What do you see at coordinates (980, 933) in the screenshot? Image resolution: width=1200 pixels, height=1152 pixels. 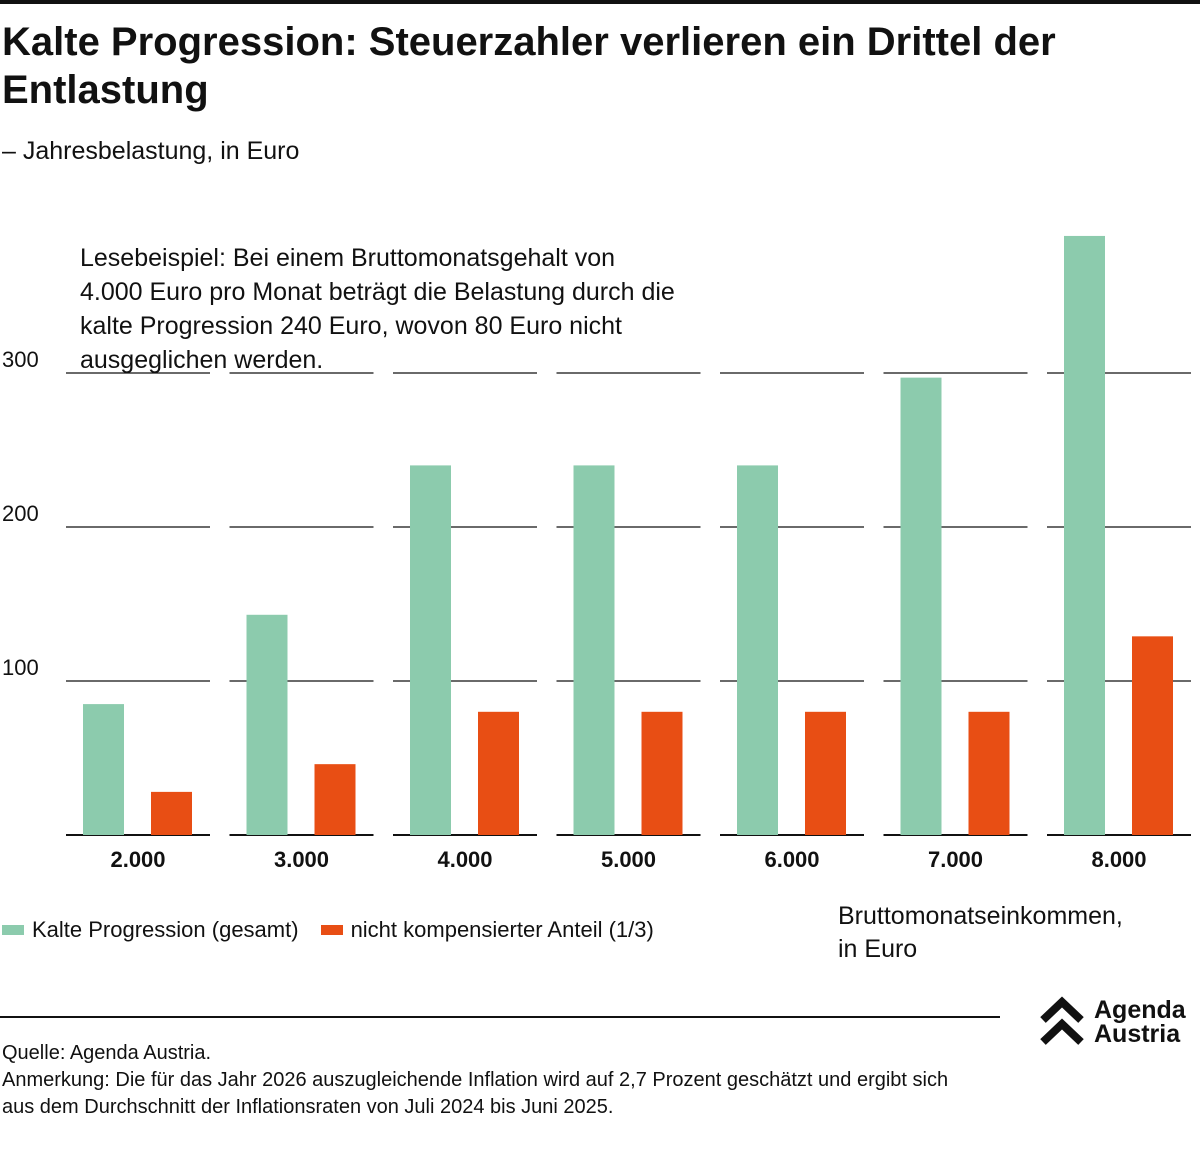 I see `x-axis-title: Bruttomonatseinkommen, in Euro` at bounding box center [980, 933].